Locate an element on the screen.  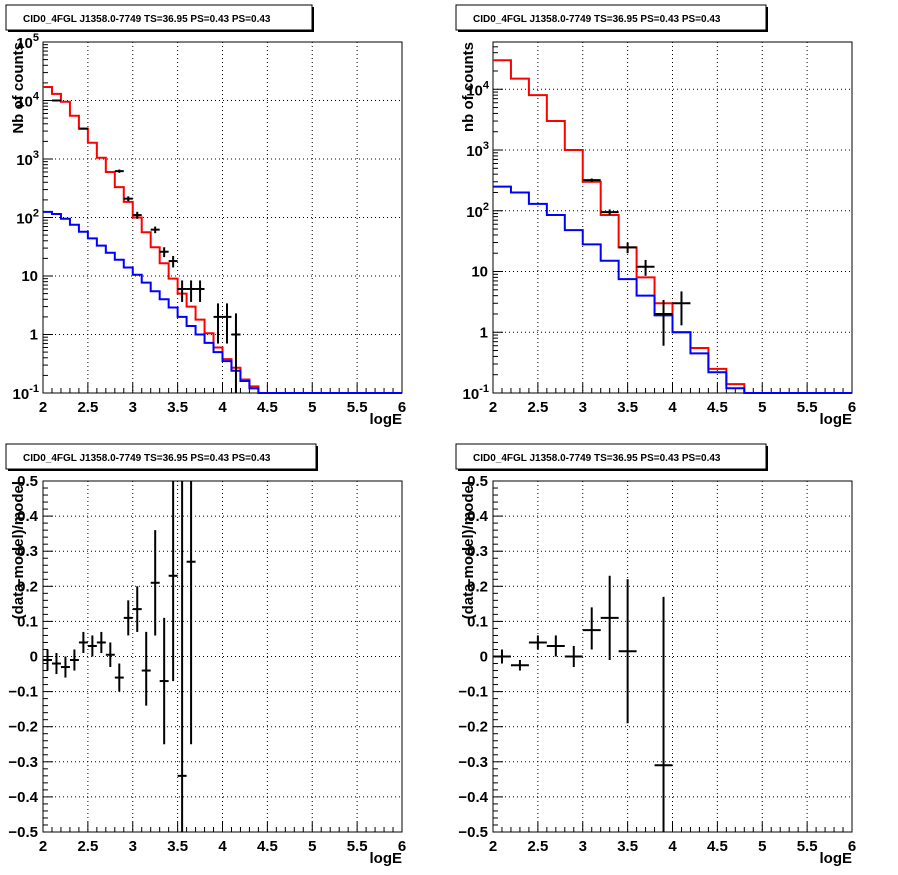
y-tick-label: 10⁻¹ is located at coordinates (26, 393).